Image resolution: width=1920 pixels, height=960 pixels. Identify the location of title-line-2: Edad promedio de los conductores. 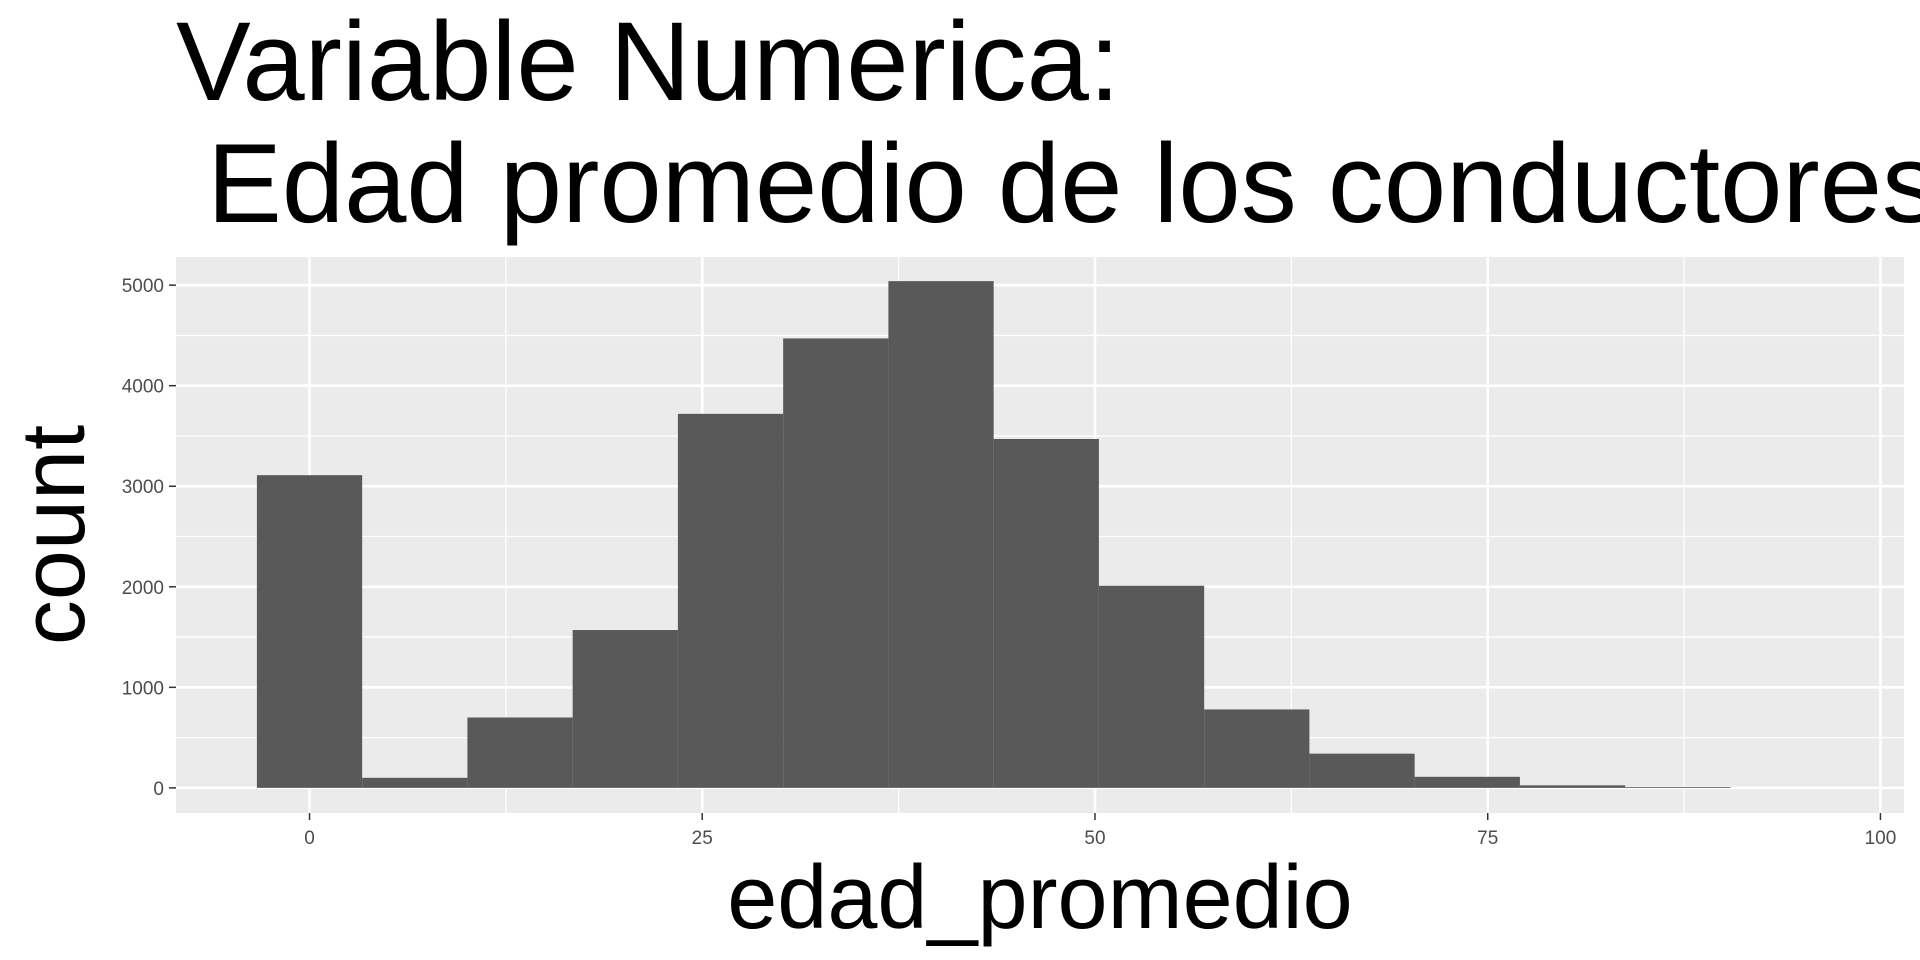
(1048, 183).